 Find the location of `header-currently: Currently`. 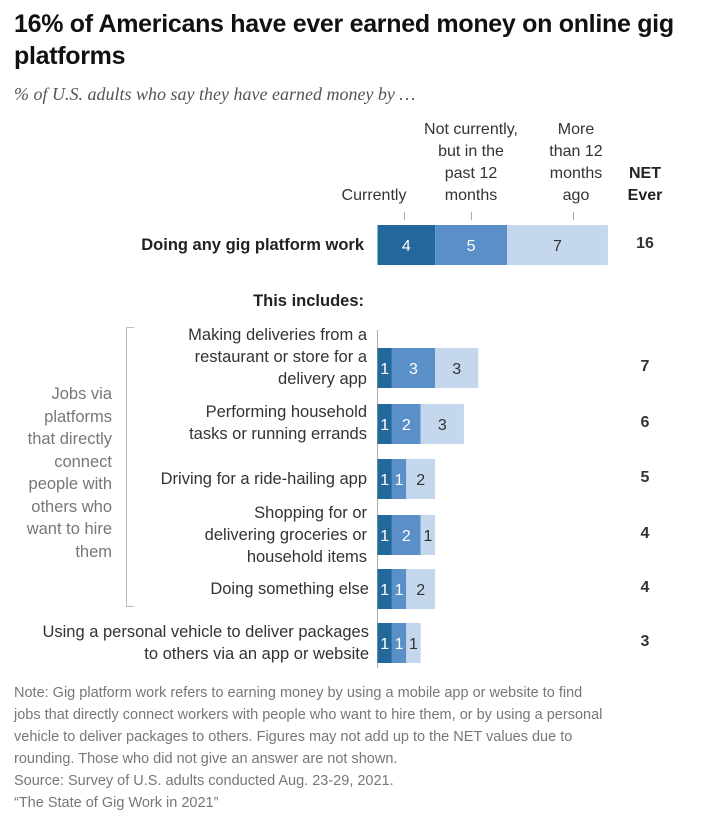

header-currently: Currently is located at coordinates (374, 196).